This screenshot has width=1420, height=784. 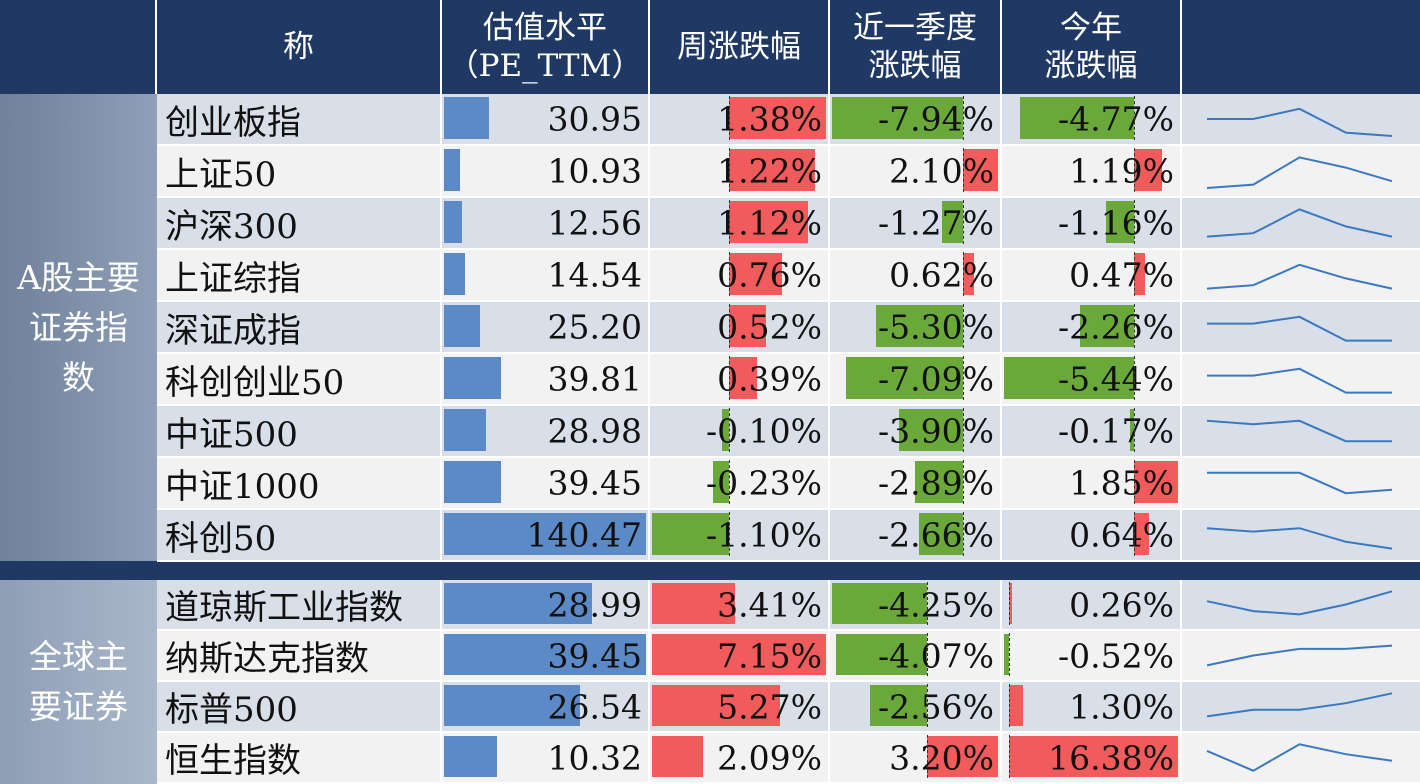 What do you see at coordinates (546, 172) in the screenshot?
I see `pe-cell: 10.93` at bounding box center [546, 172].